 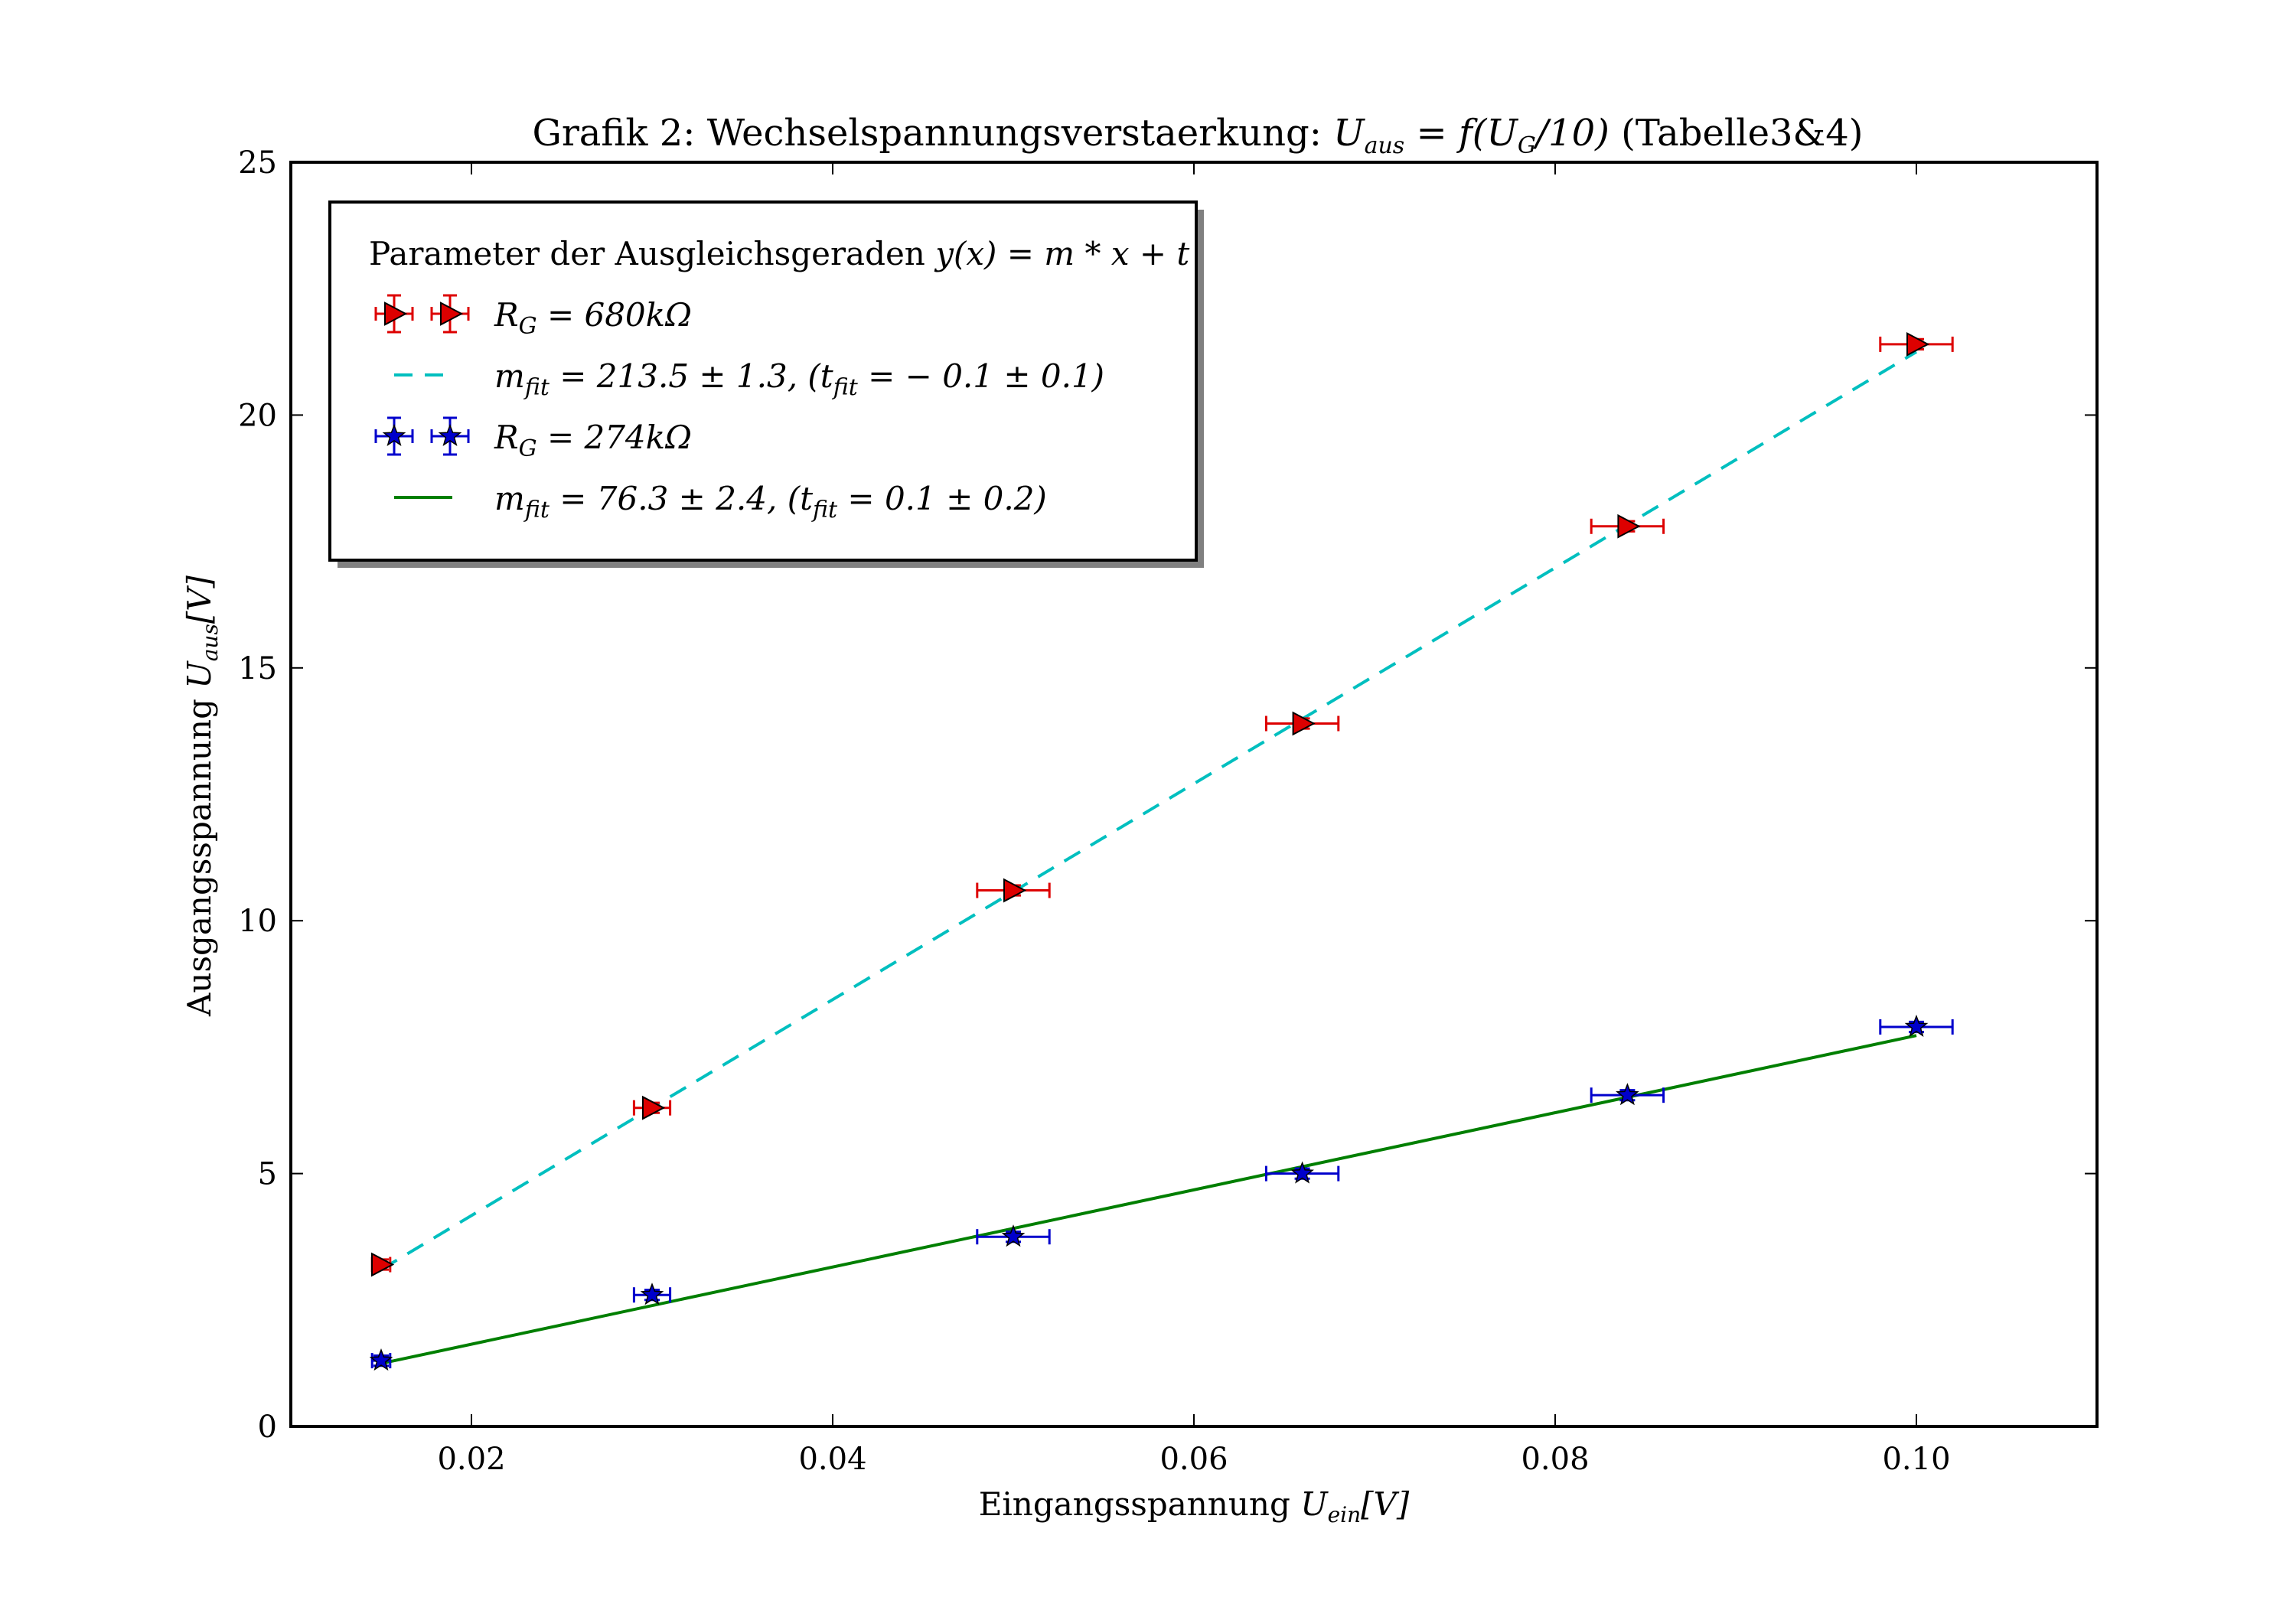 What do you see at coordinates (257, 416) in the screenshot?
I see `y-tick-label: 20` at bounding box center [257, 416].